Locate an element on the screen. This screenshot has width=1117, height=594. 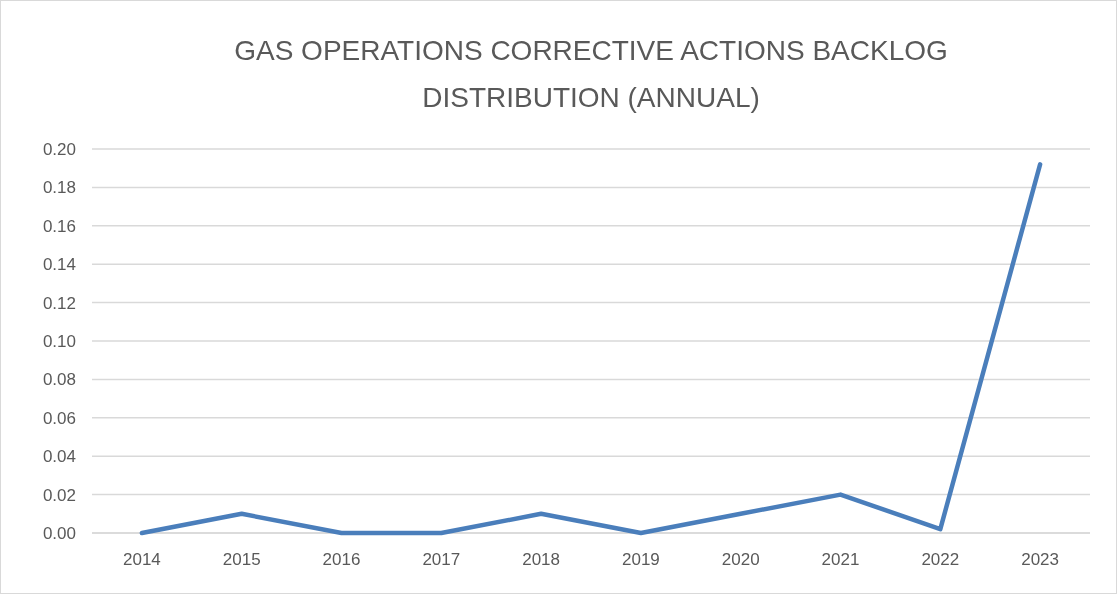
x-tick-label: 2015 is located at coordinates (241, 559).